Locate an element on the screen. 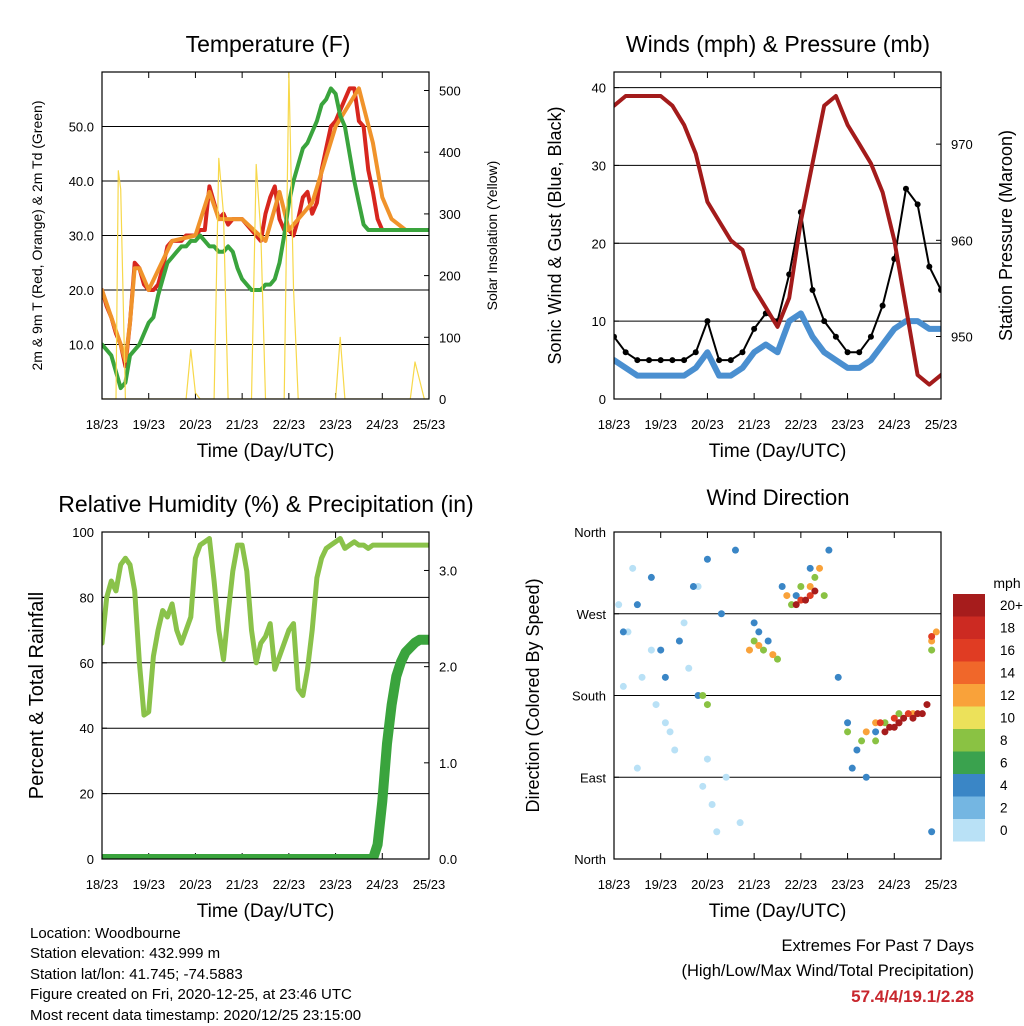  y-axis-label: 2m & 9m T (Red, Orange) & 2m Td (Green) is located at coordinates (37, 236).